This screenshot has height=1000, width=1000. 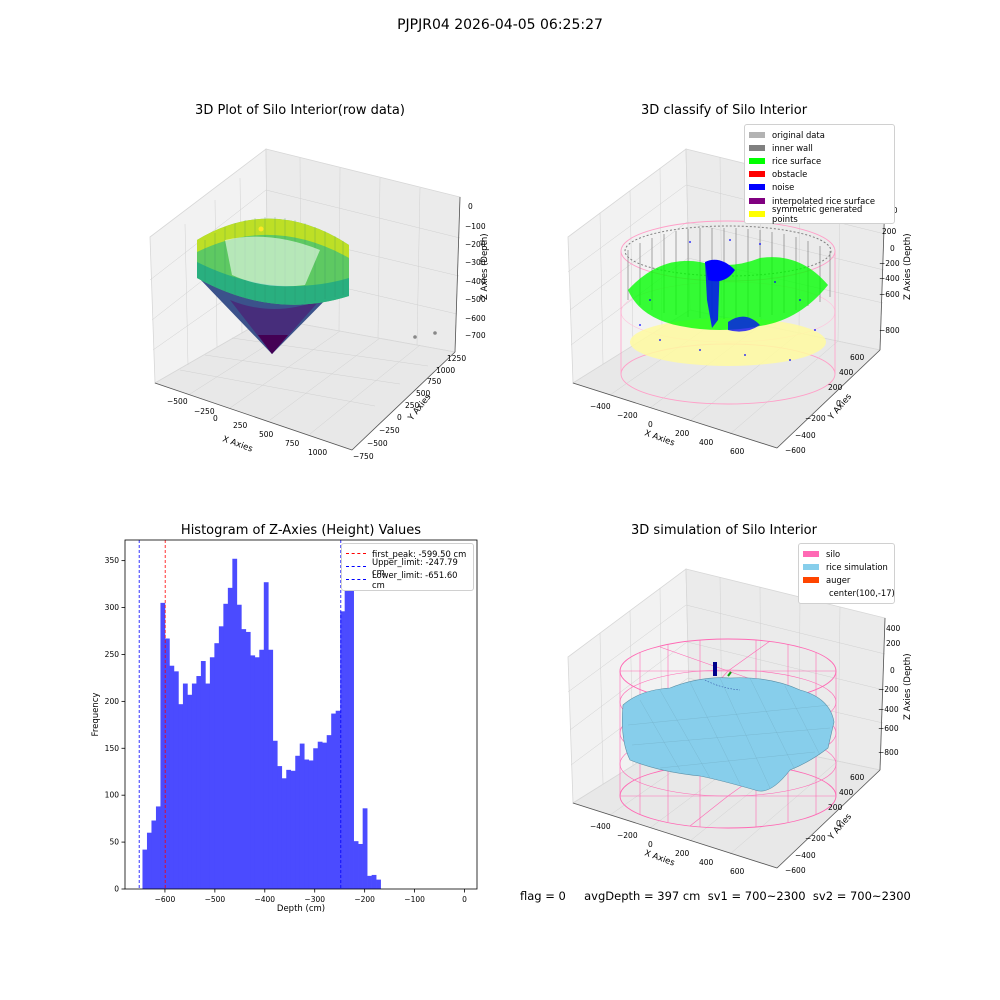 I want to click on raw-outlier-point, so click(x=415, y=337).